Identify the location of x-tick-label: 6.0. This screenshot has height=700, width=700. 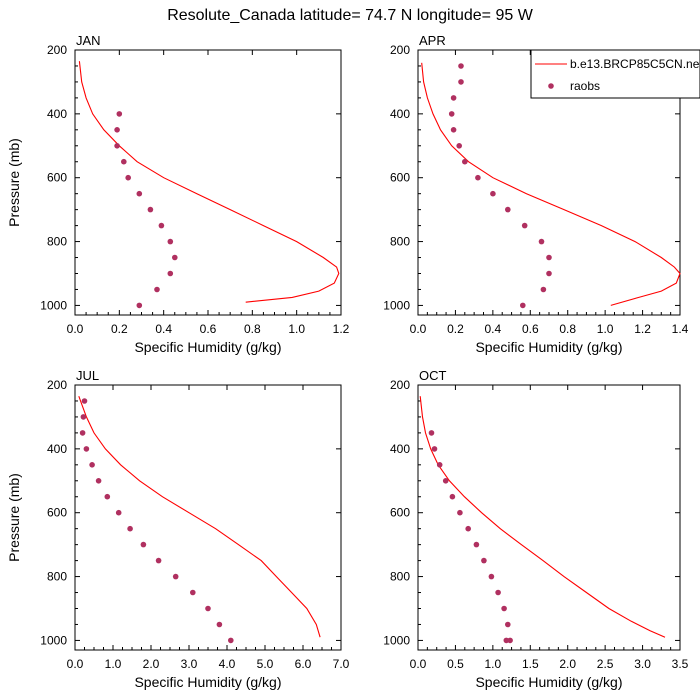
(303, 664).